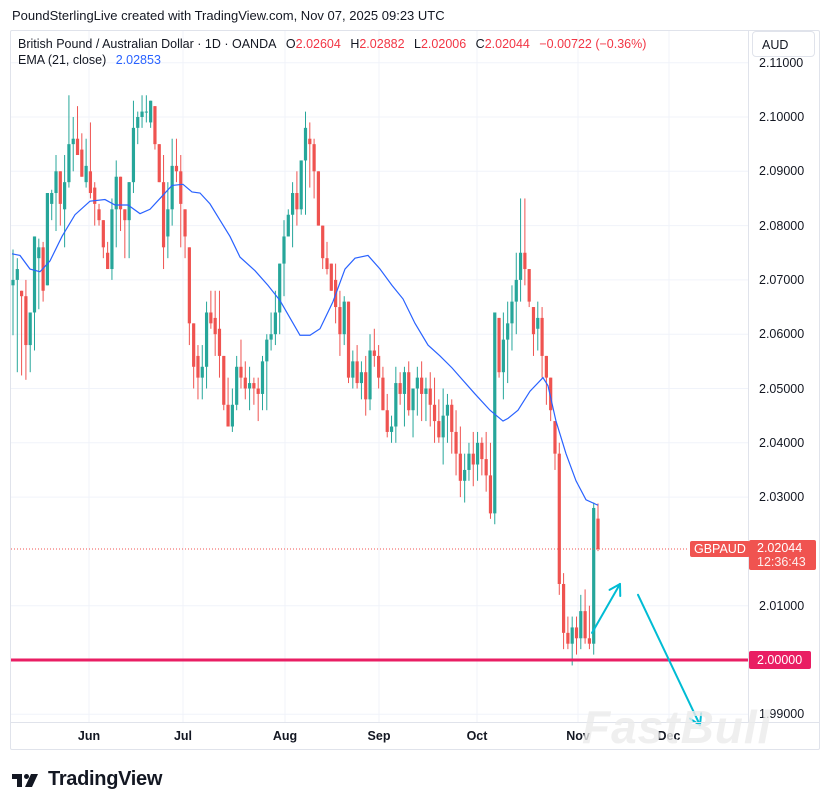  Describe the element at coordinates (477, 736) in the screenshot. I see `time-tick-label: Oct` at that location.